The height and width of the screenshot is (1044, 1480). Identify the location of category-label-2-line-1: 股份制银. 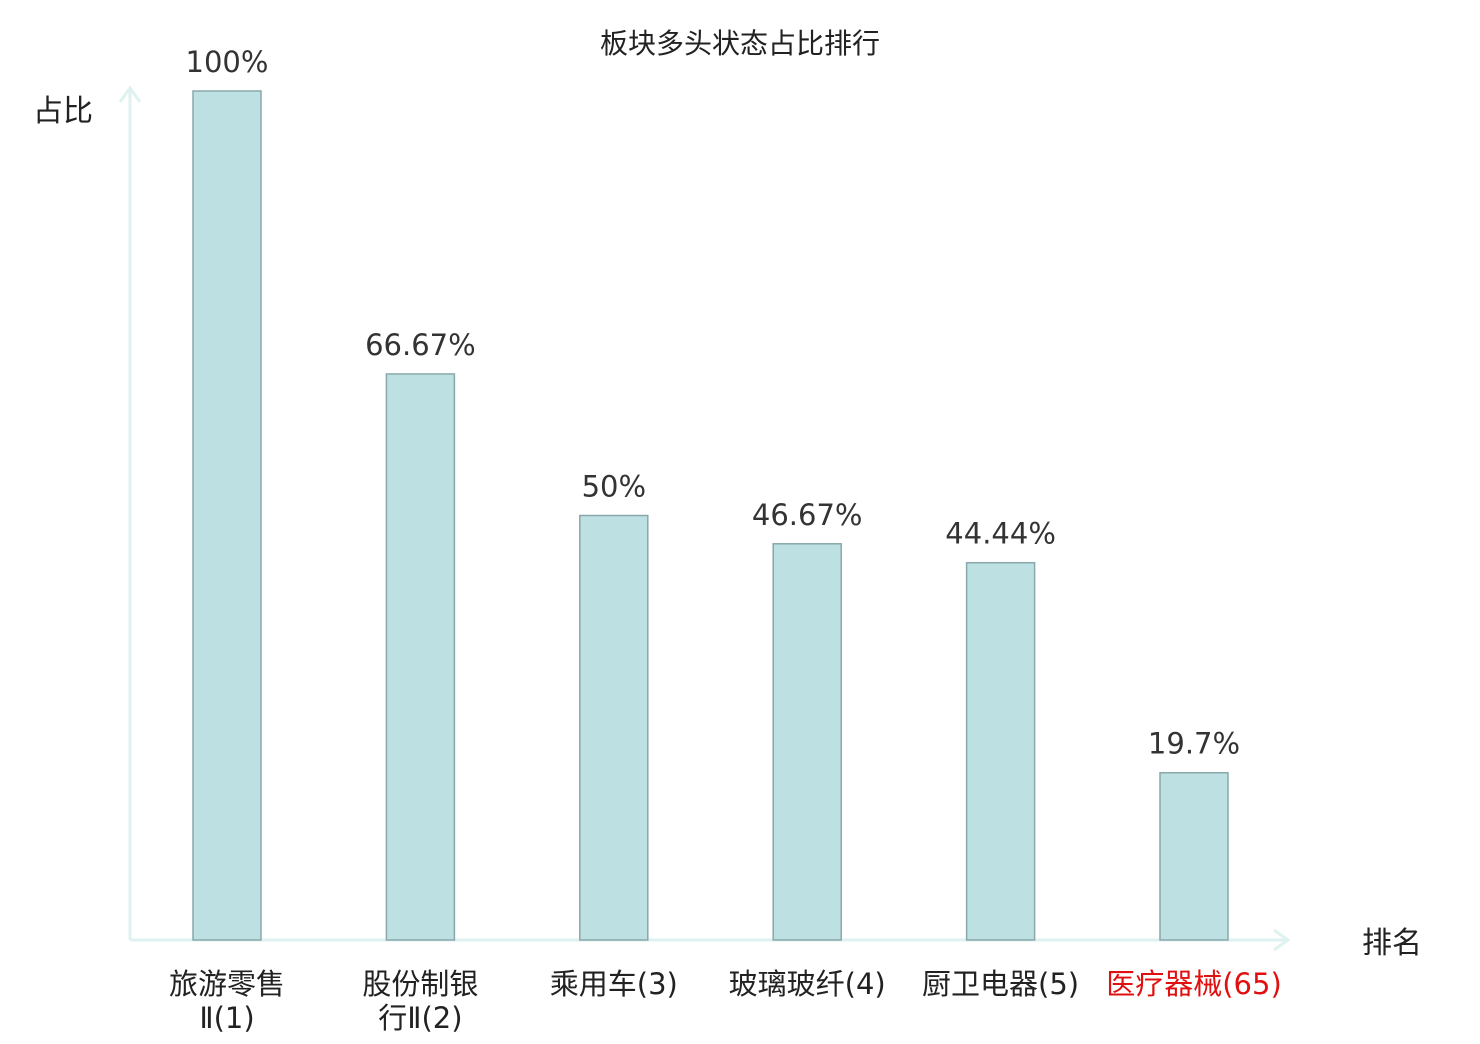
(420, 984).